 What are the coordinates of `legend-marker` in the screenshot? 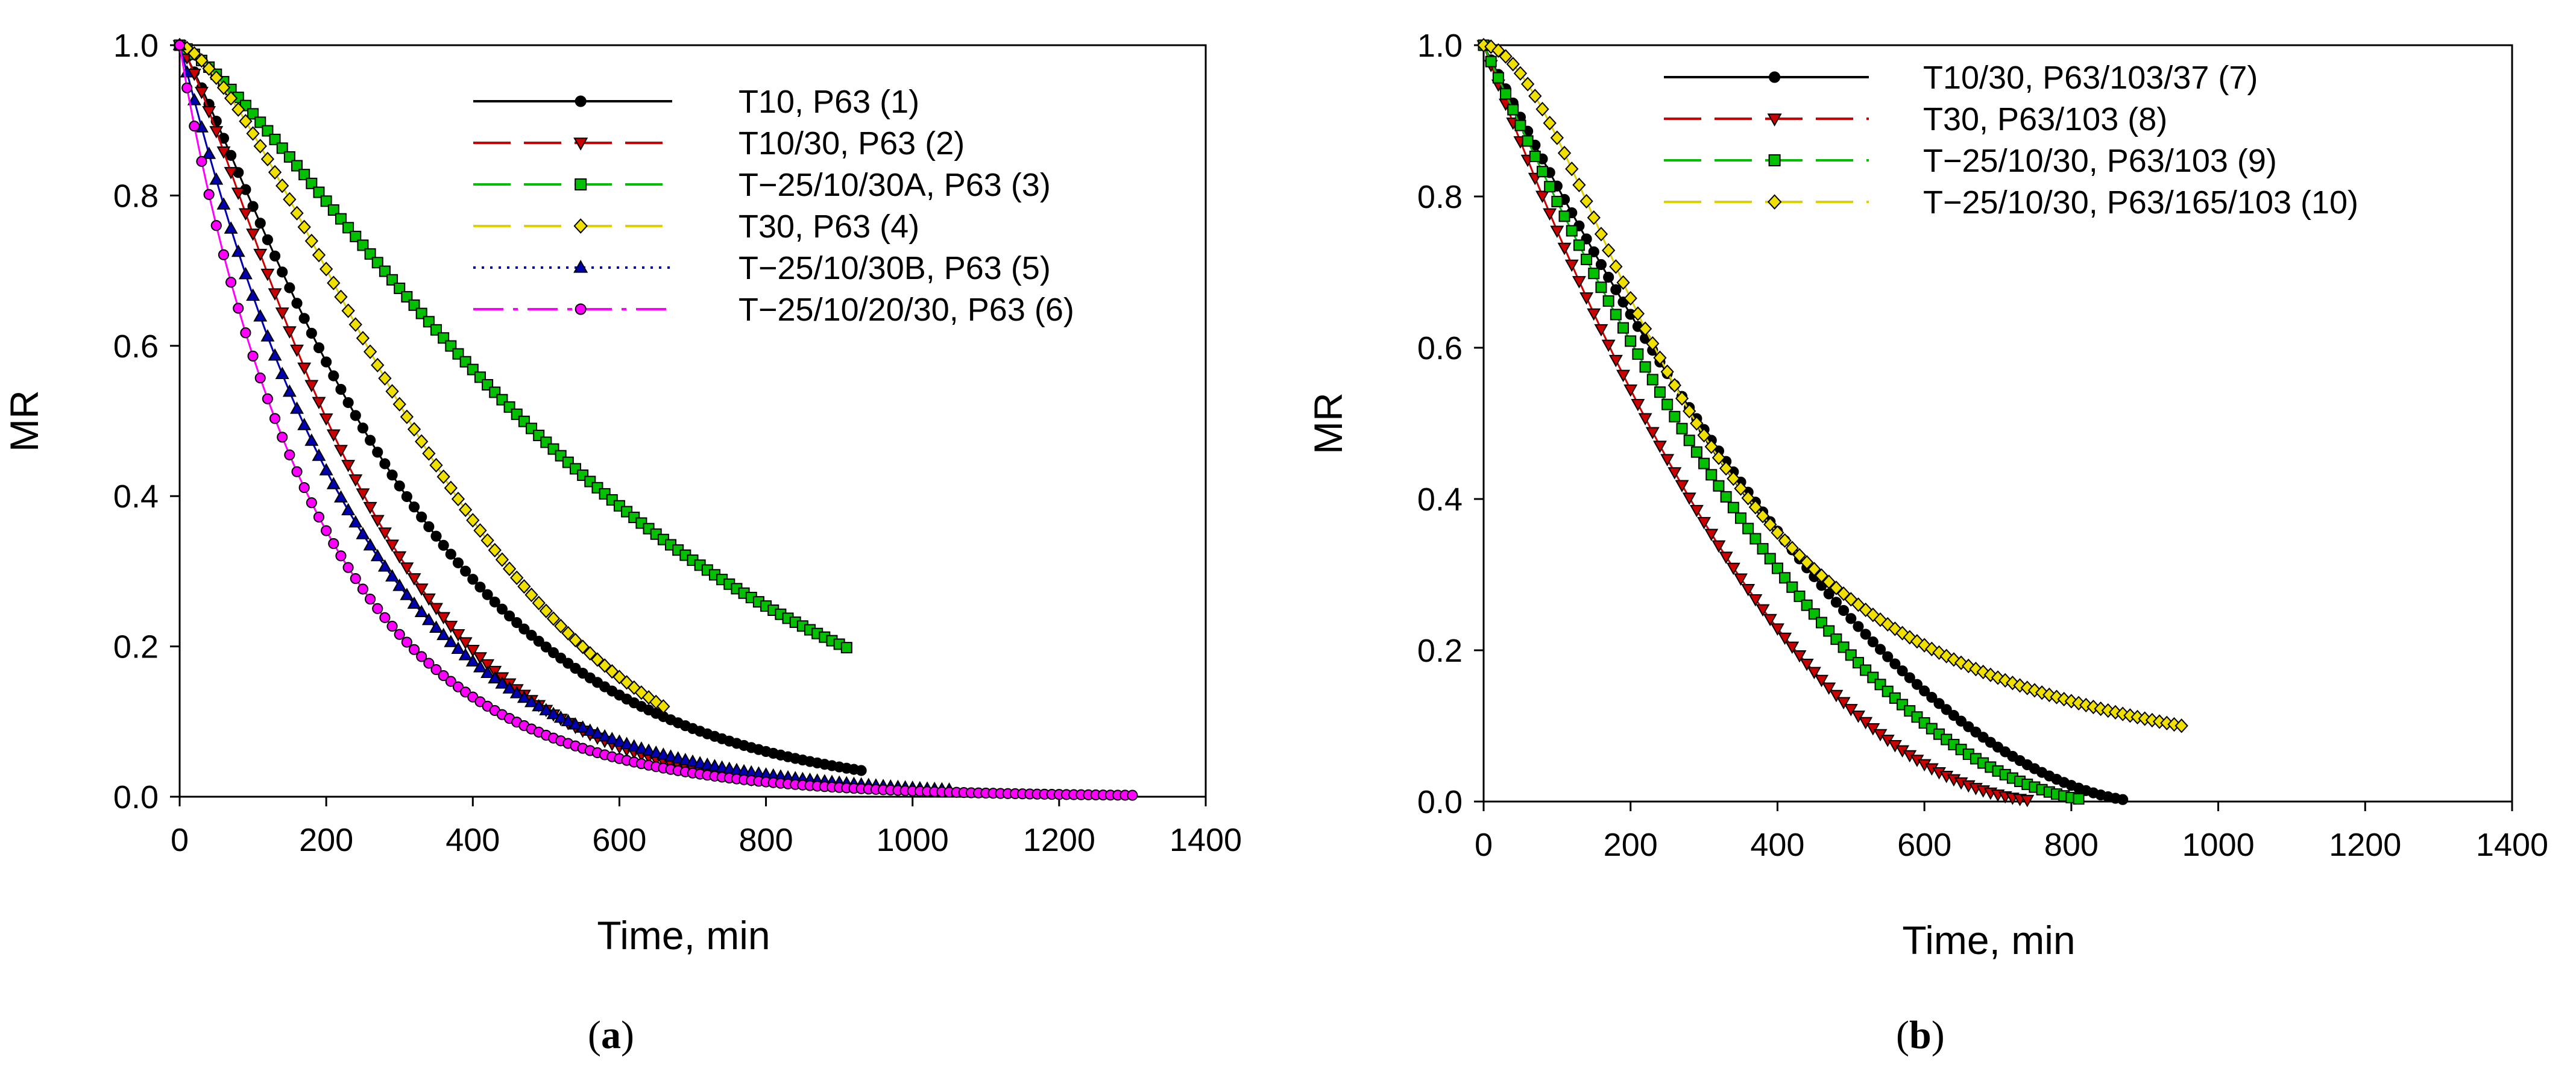 It's located at (581, 309).